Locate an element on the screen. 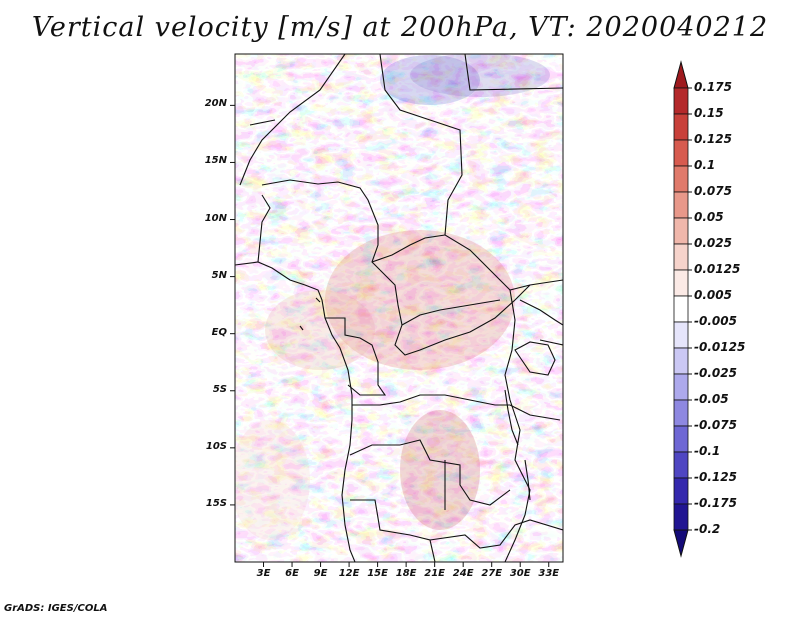 The image size is (800, 618). colorbar-top-arrow is located at coordinates (681, 74).